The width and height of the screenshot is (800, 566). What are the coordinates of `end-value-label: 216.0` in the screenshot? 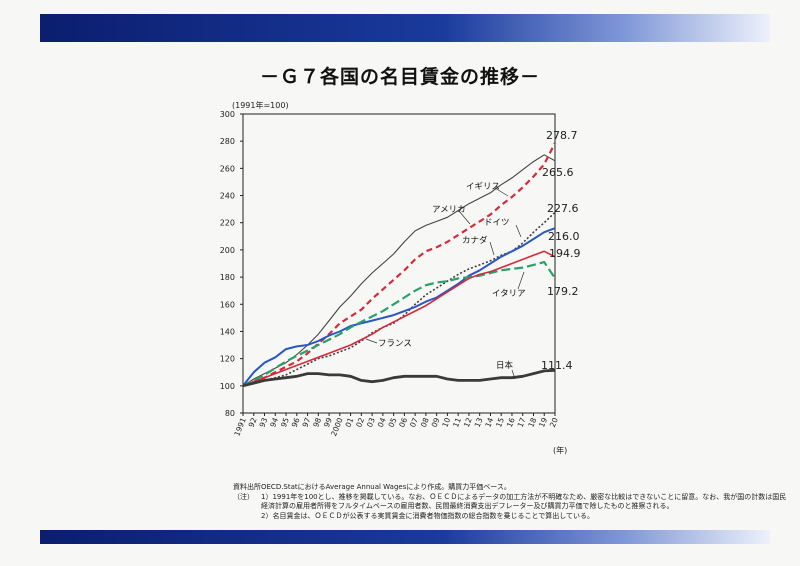 It's located at (564, 236).